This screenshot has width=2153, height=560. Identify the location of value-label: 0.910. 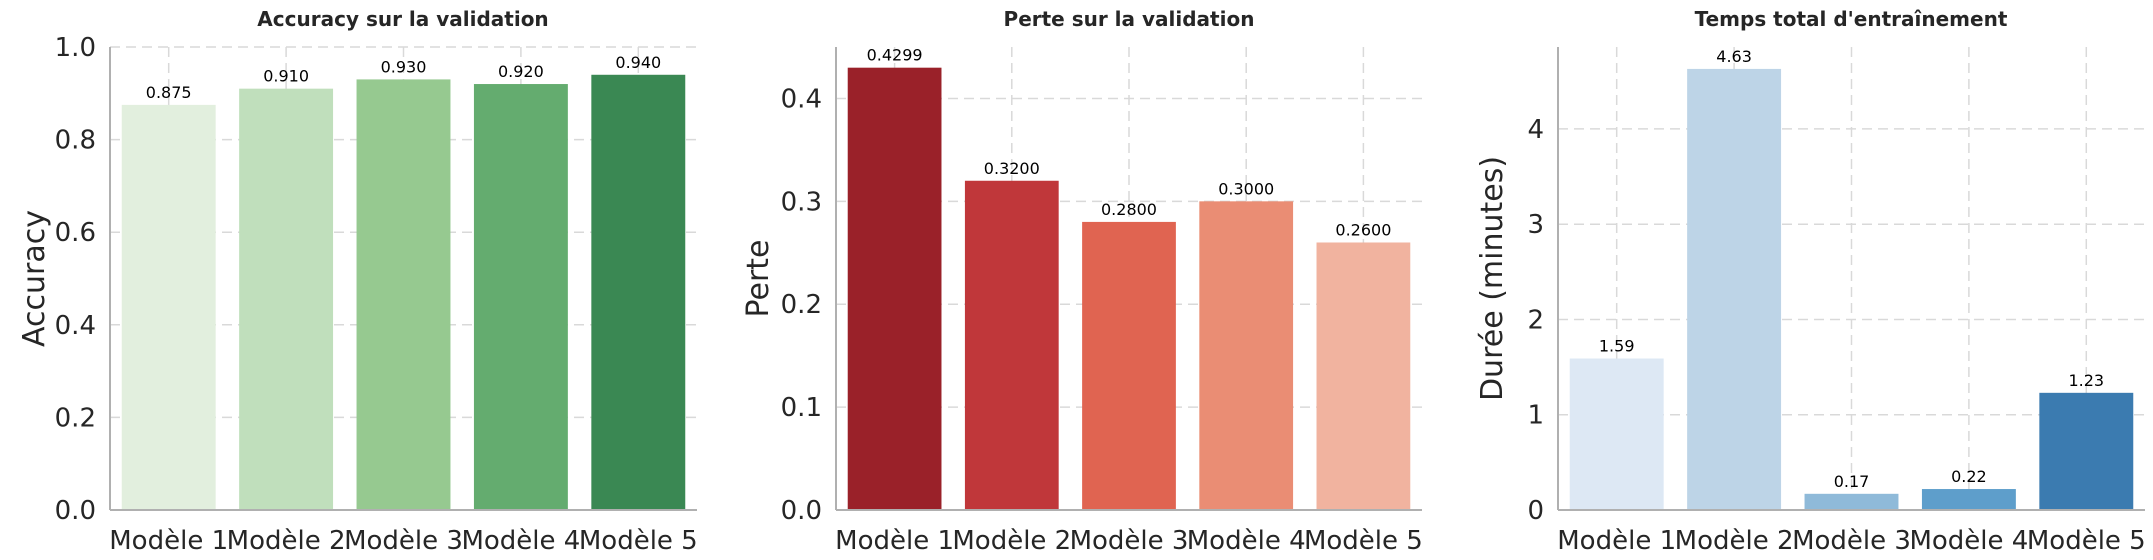
(286, 76).